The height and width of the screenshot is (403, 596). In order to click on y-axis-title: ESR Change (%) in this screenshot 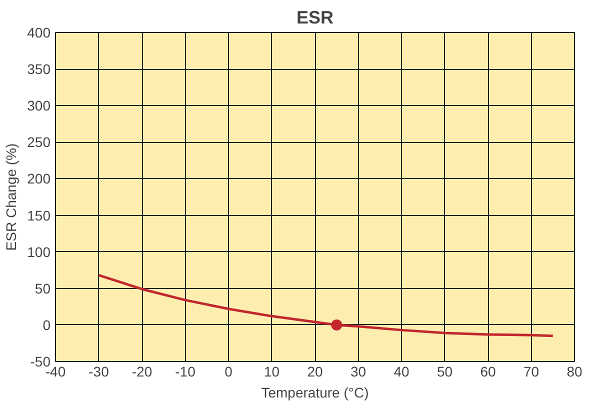, I will do `click(11, 197)`.